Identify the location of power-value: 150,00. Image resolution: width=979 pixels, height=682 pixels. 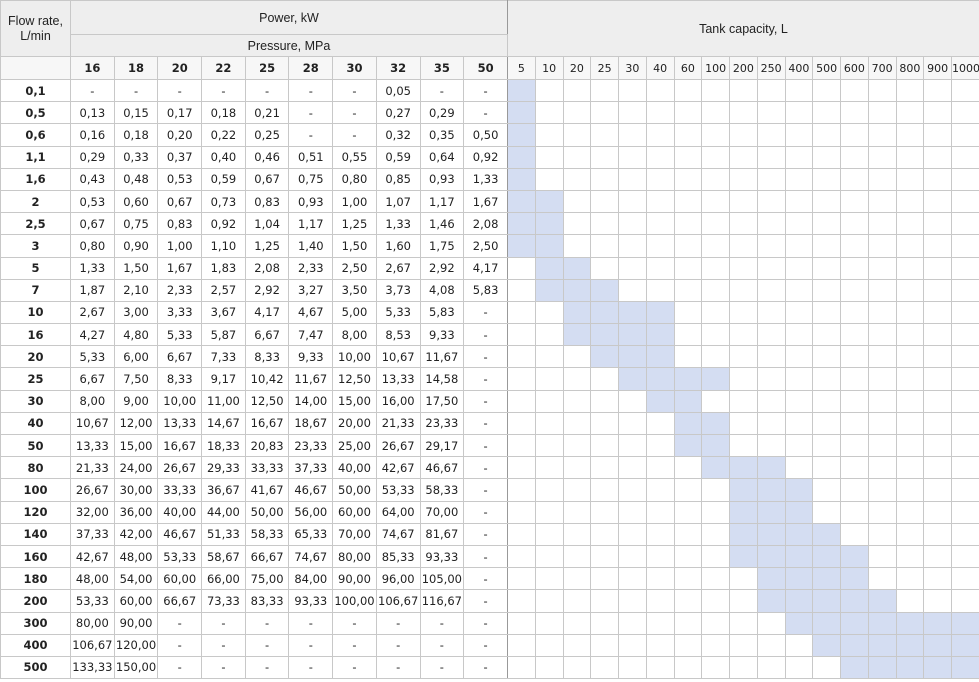
(136, 667).